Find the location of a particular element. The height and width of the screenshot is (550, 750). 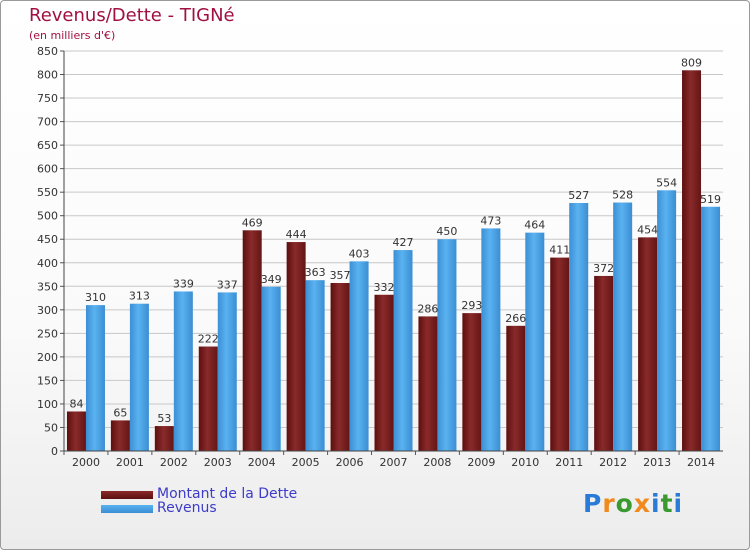

y-tick-label: 400 is located at coordinates (47, 263).